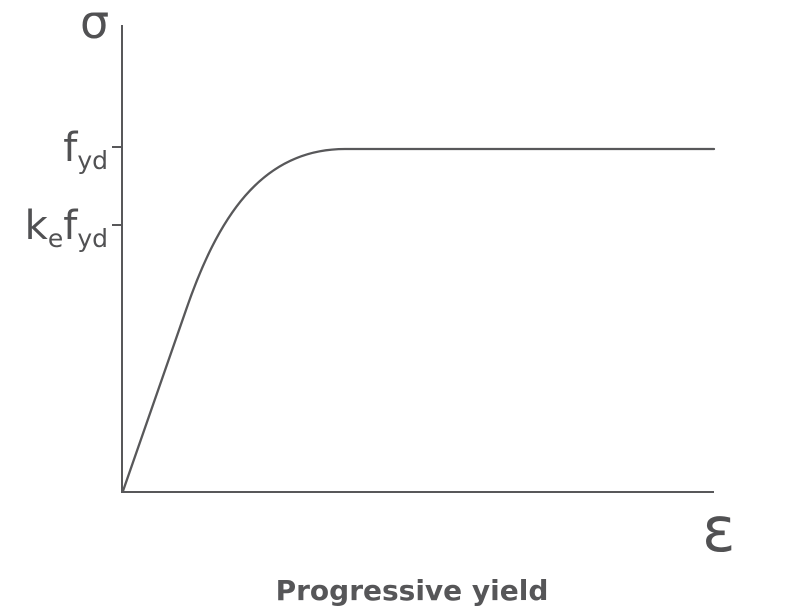 The height and width of the screenshot is (613, 804). What do you see at coordinates (70, 226) in the screenshot?
I see `kefyd-f-base: f` at bounding box center [70, 226].